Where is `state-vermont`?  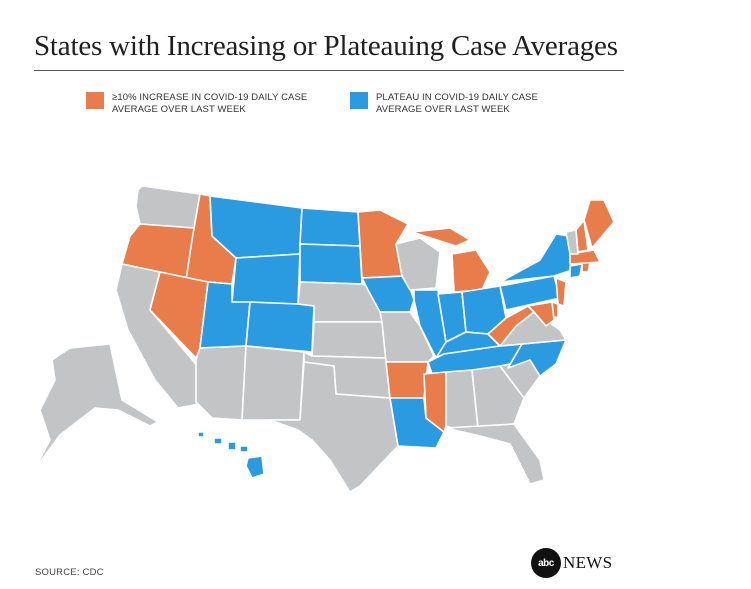
state-vermont is located at coordinates (572, 242).